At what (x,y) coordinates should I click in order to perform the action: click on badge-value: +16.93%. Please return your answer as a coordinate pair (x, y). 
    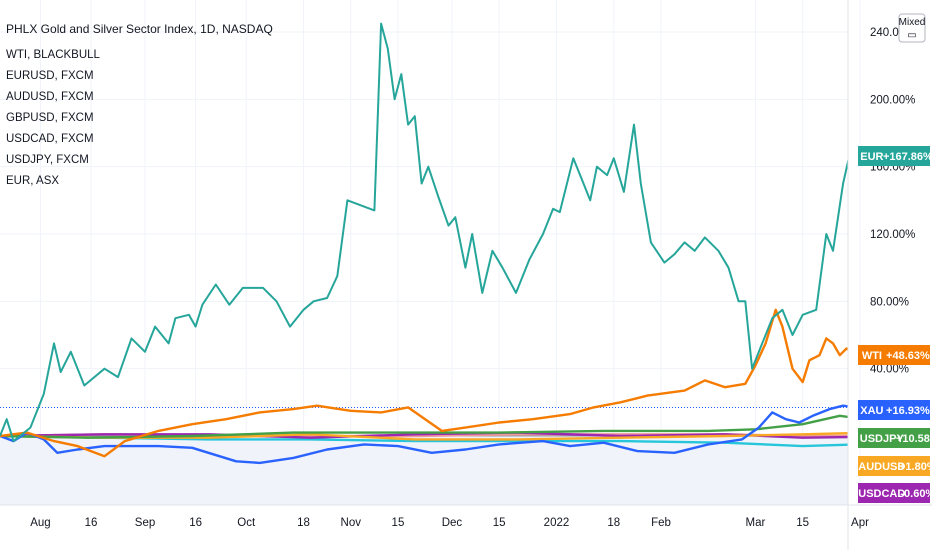
    Looking at the image, I should click on (908, 411).